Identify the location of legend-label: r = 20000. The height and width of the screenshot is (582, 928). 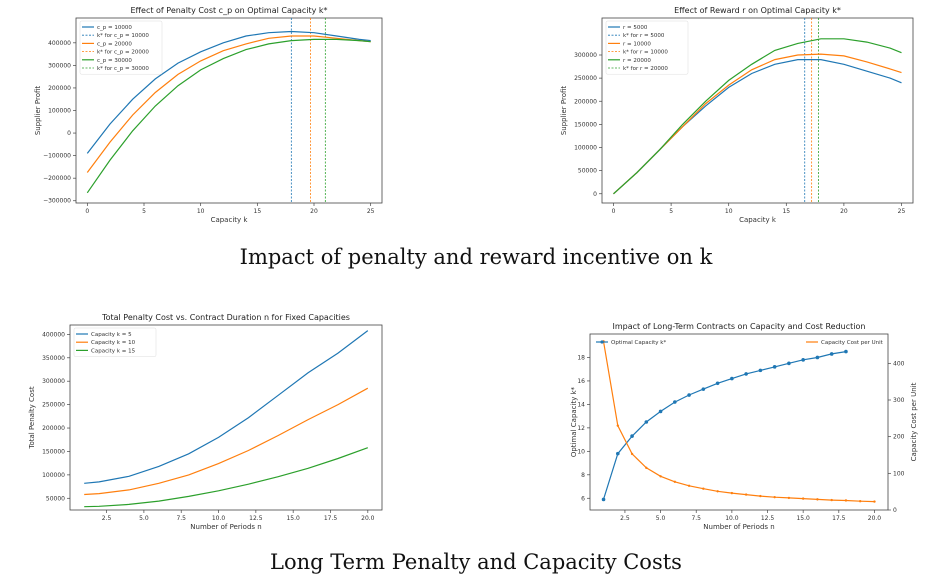
(637, 61).